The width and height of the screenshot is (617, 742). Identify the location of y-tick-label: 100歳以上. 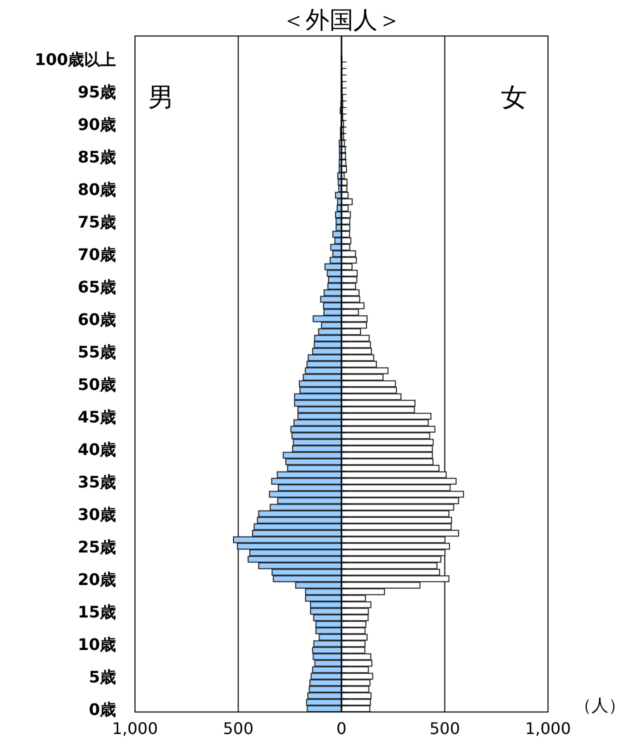
(75, 59).